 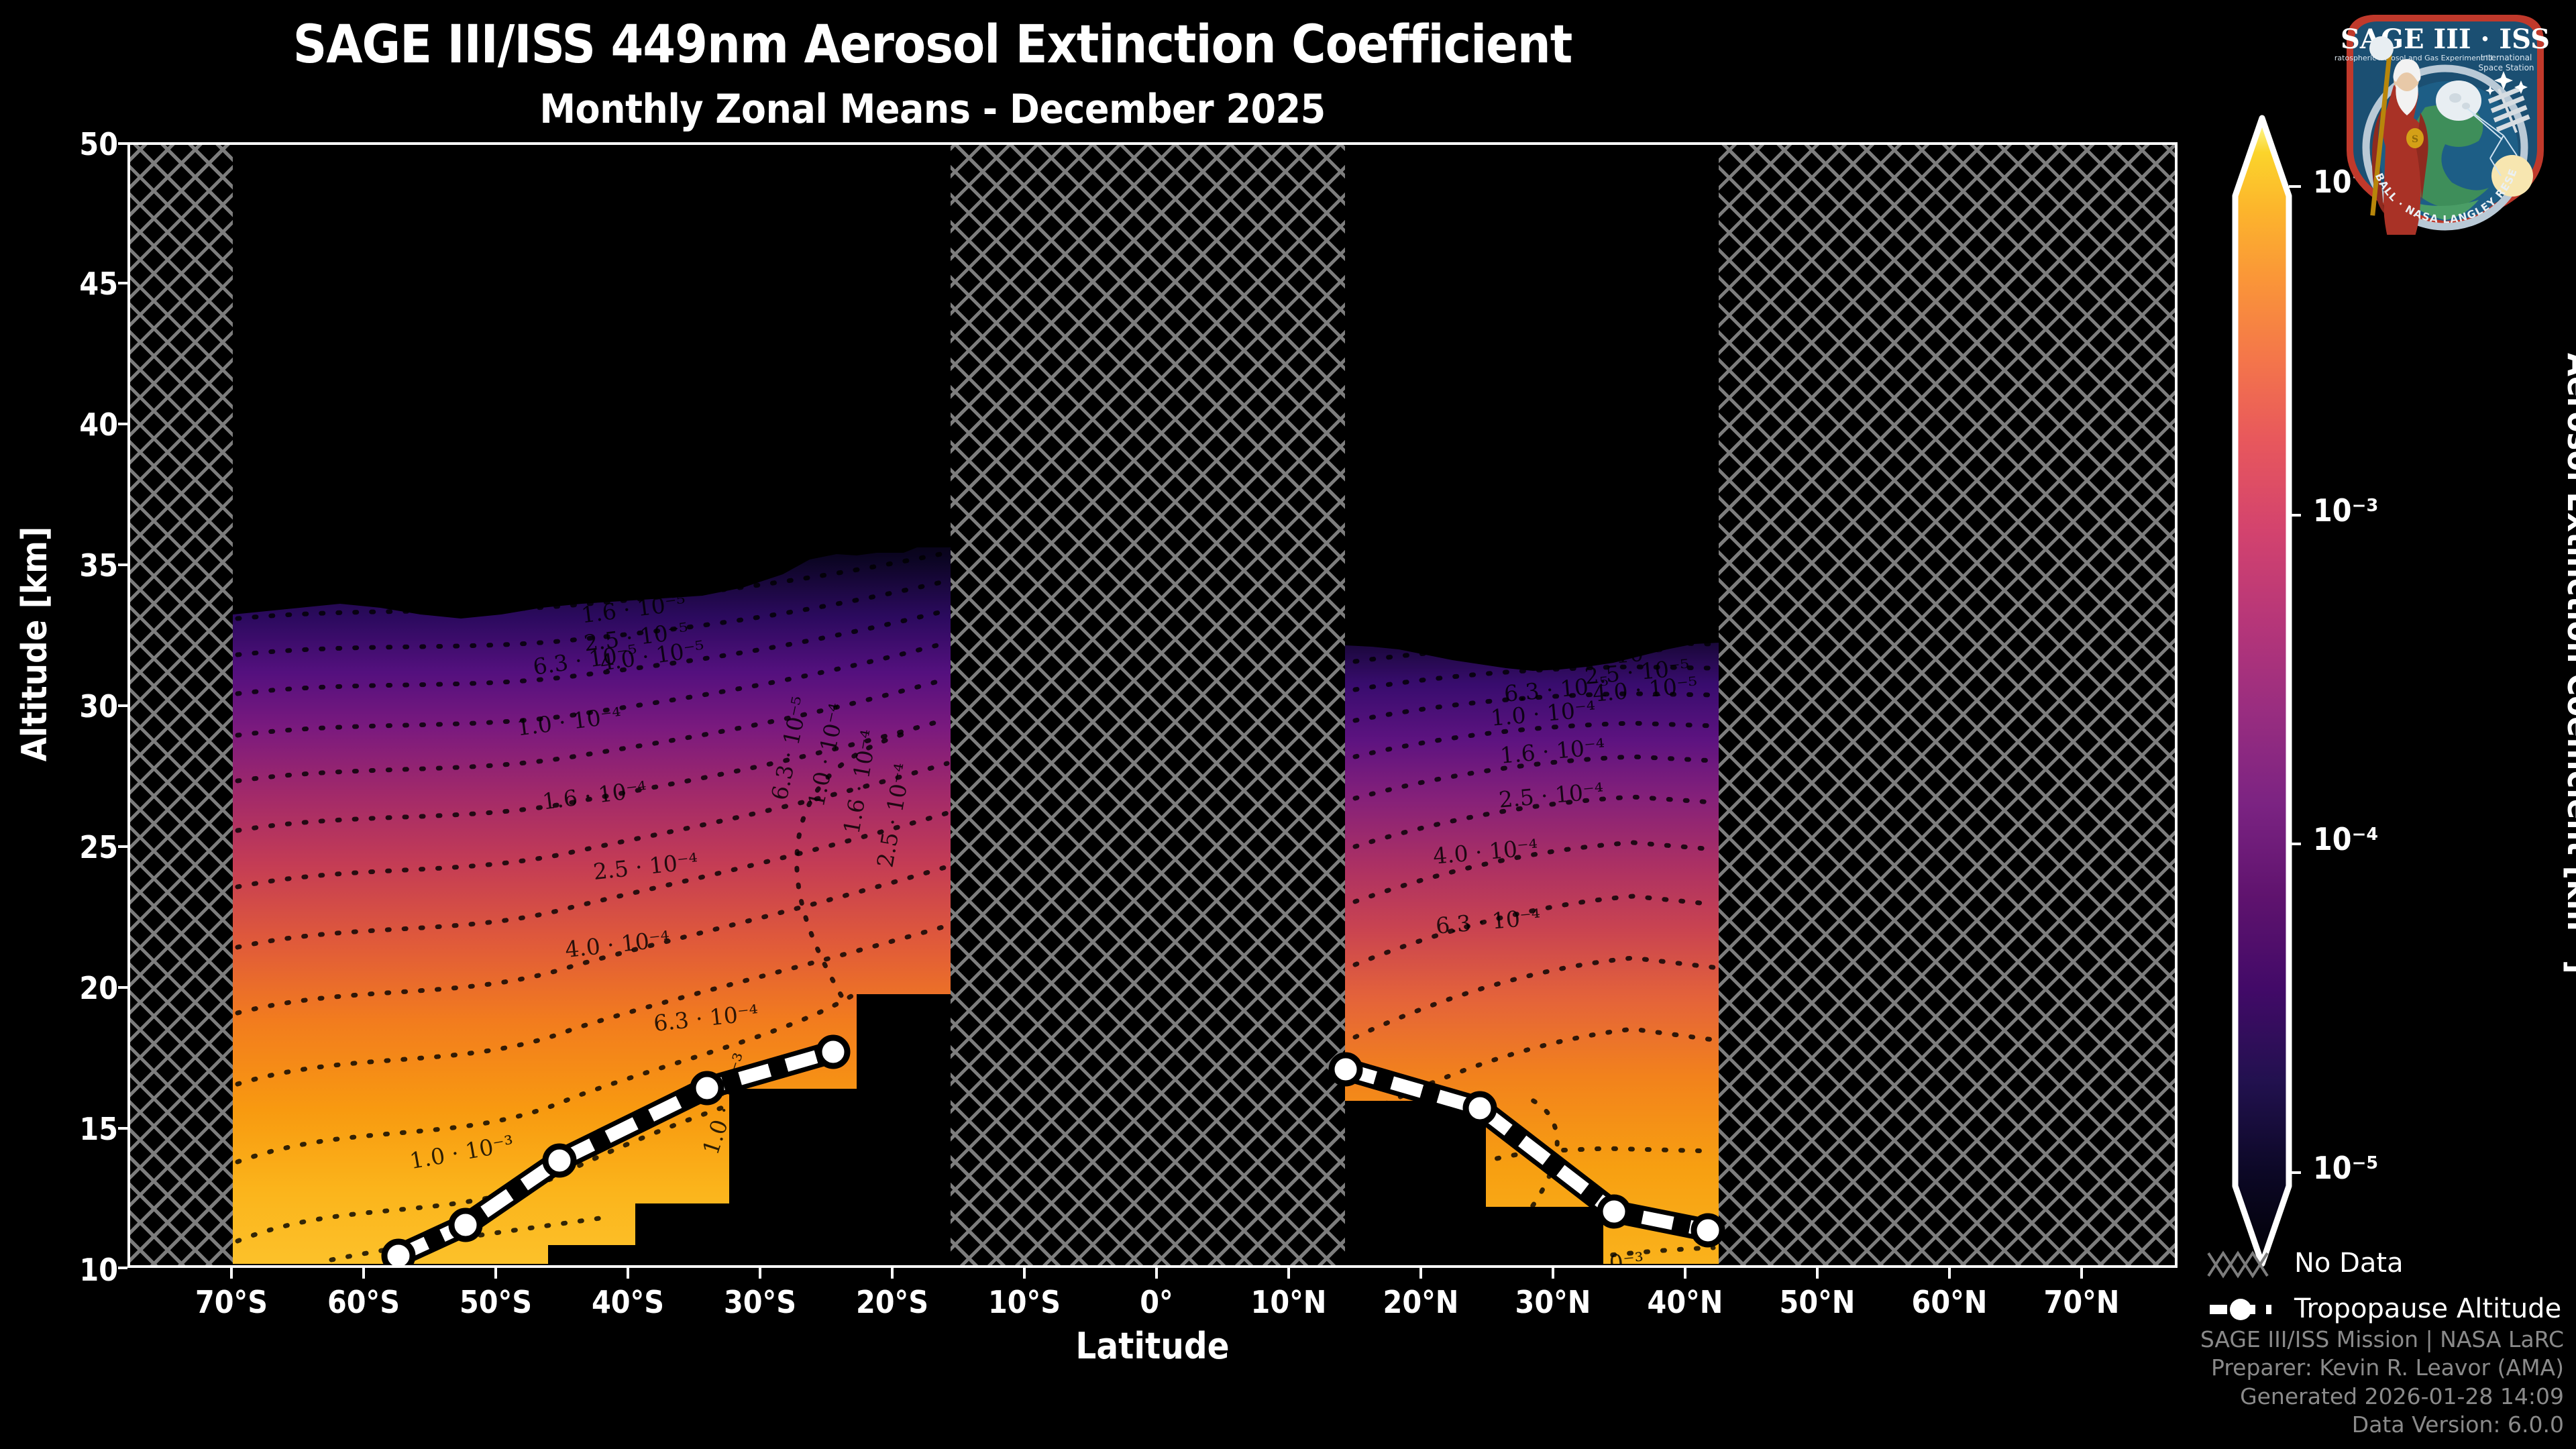 What do you see at coordinates (1553, 1302) in the screenshot?
I see `xtick-label: 30°N` at bounding box center [1553, 1302].